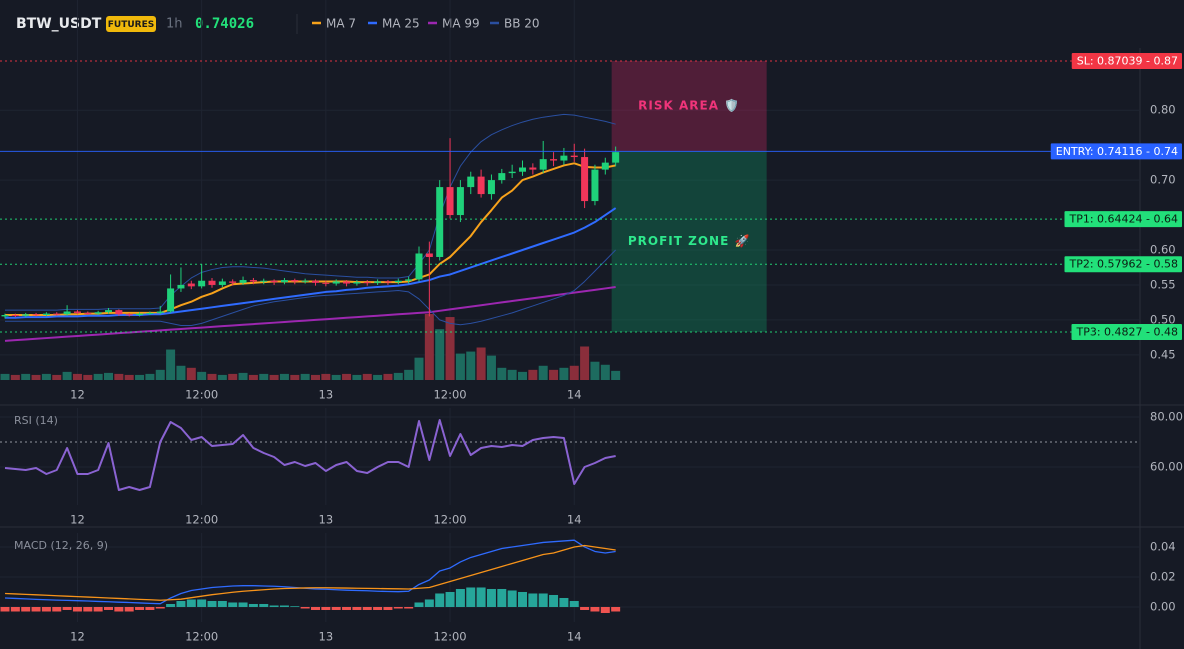 This screenshot has width=1184, height=649. What do you see at coordinates (689, 241) in the screenshot?
I see `zone-label: PROFIT ZONE 🚀` at bounding box center [689, 241].